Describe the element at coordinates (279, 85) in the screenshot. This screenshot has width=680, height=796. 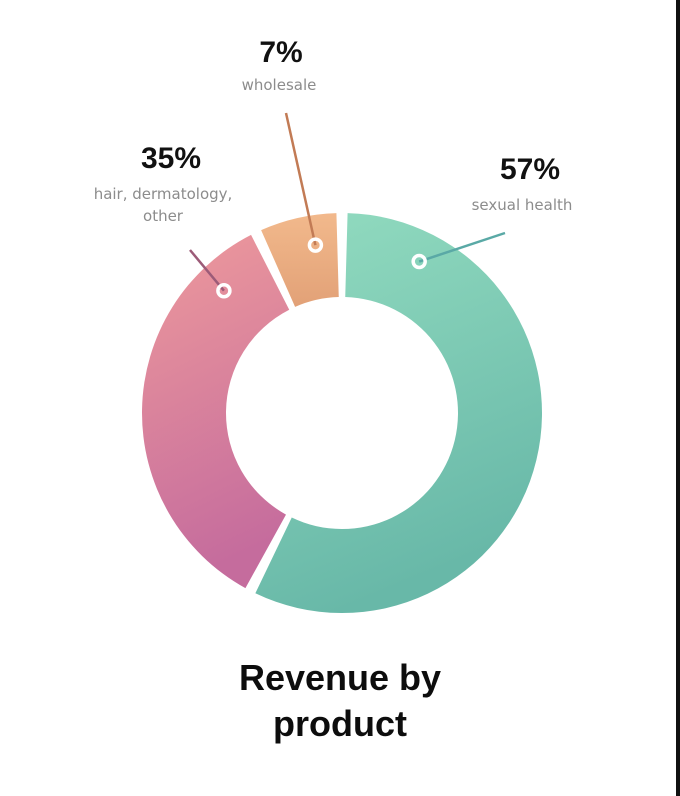
I see `category-label-wholesale: wholesale` at that location.